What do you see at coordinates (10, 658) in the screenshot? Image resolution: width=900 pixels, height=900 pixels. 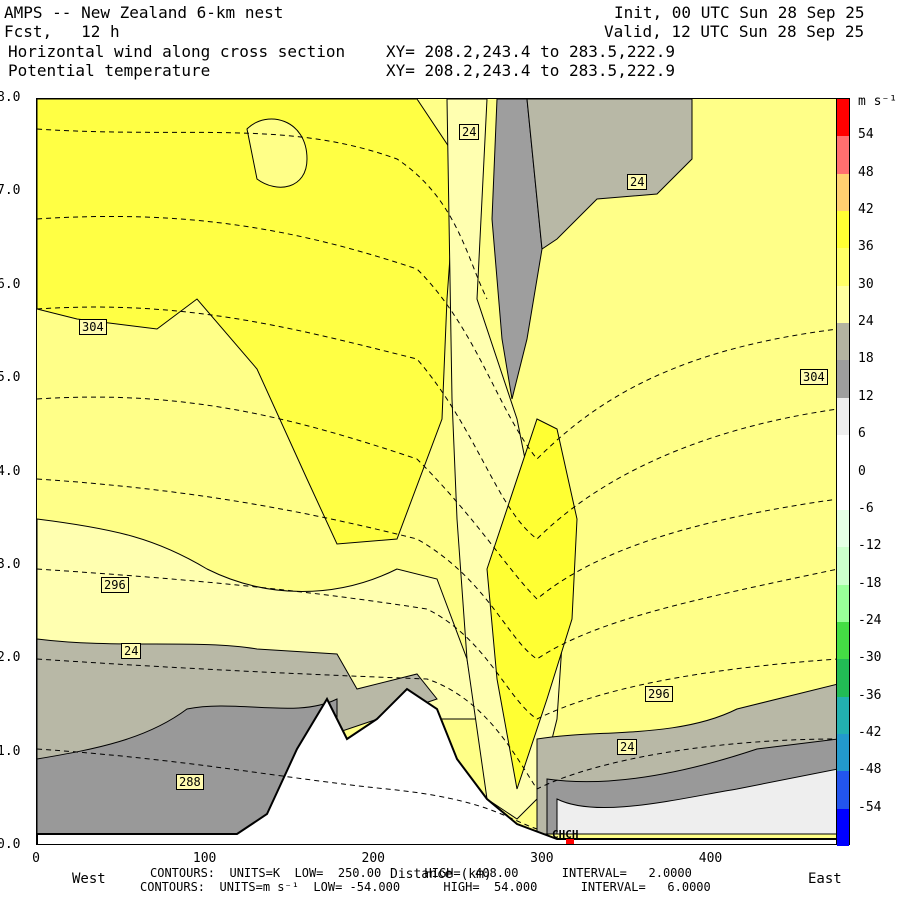 I see `y-tick-label: 2.0` at bounding box center [10, 658].